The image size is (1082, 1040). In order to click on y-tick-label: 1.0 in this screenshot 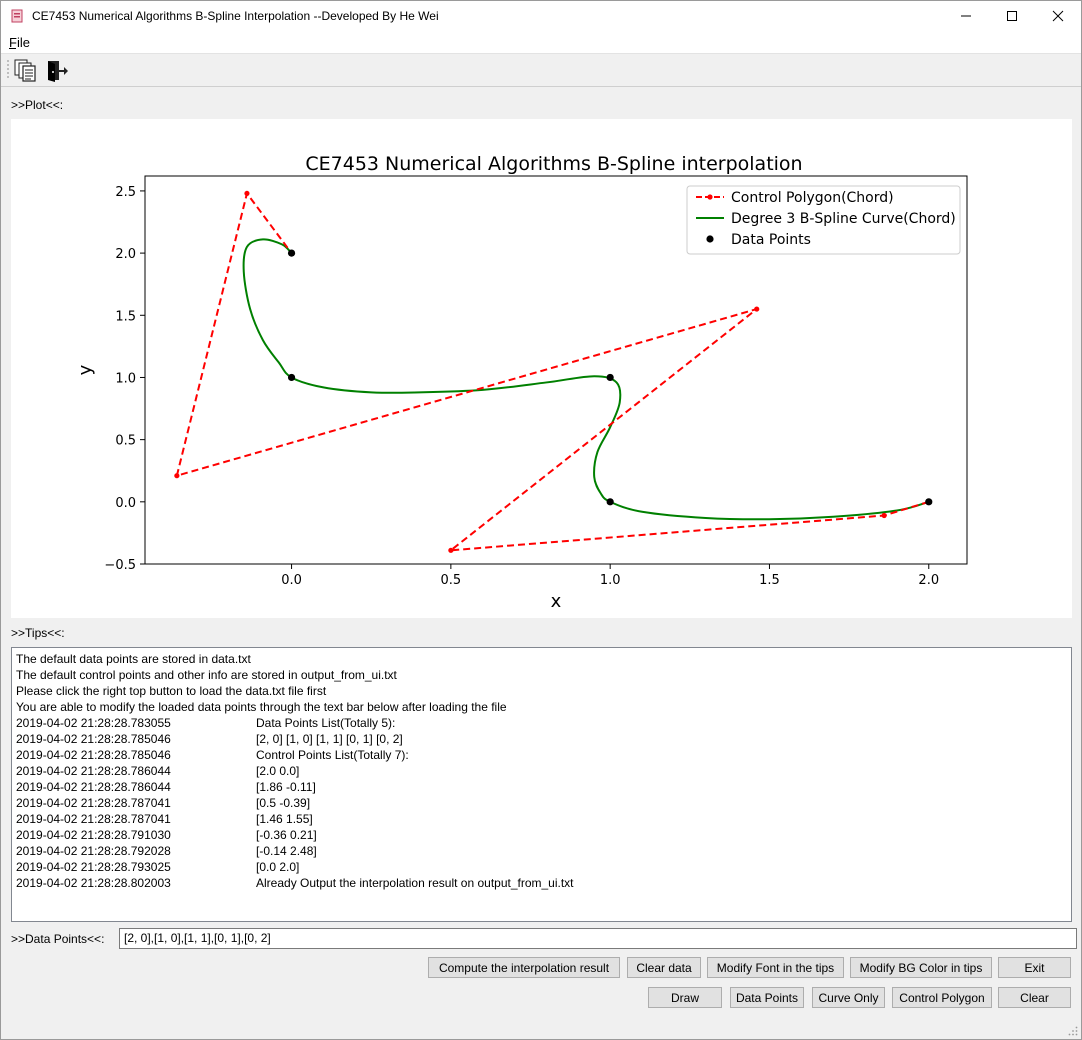, I will do `click(125, 378)`.